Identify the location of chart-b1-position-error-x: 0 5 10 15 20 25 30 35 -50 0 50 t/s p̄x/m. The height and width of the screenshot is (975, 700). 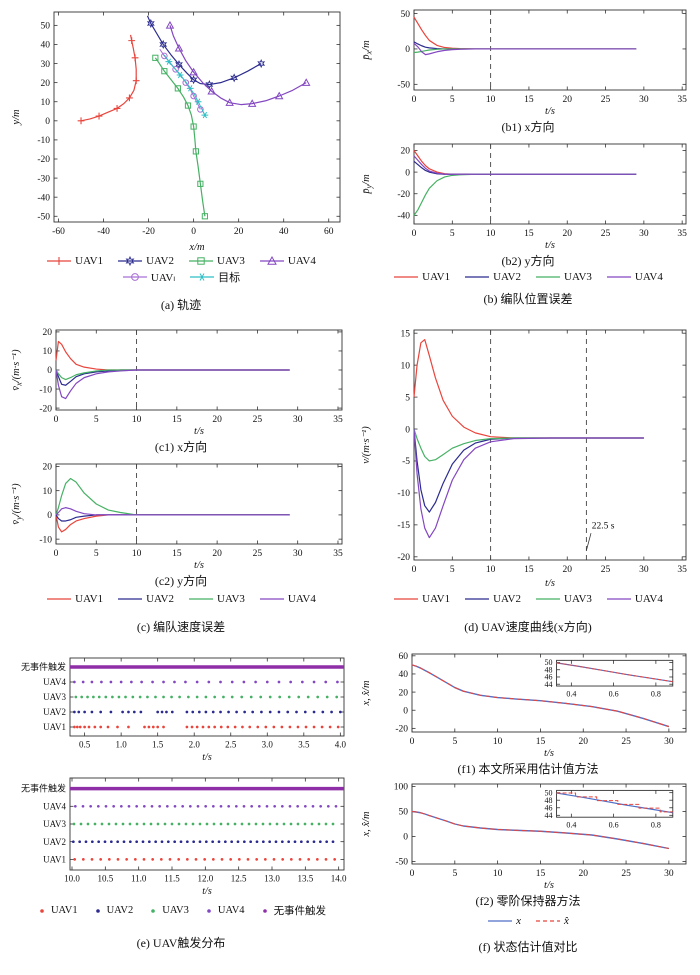
(528, 59).